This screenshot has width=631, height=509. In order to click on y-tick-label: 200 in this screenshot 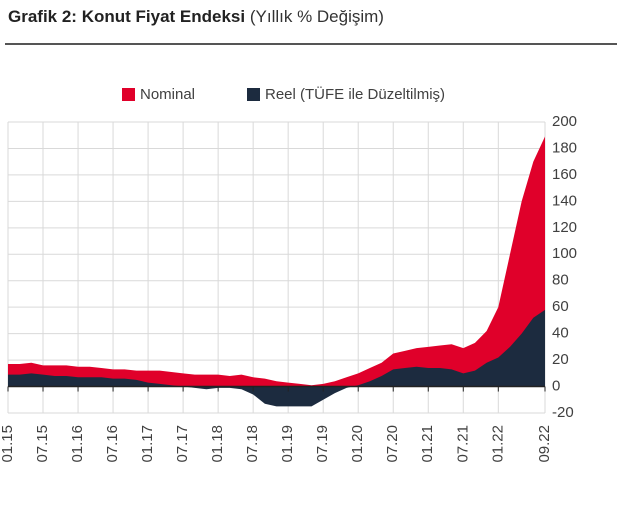, I will do `click(564, 121)`.